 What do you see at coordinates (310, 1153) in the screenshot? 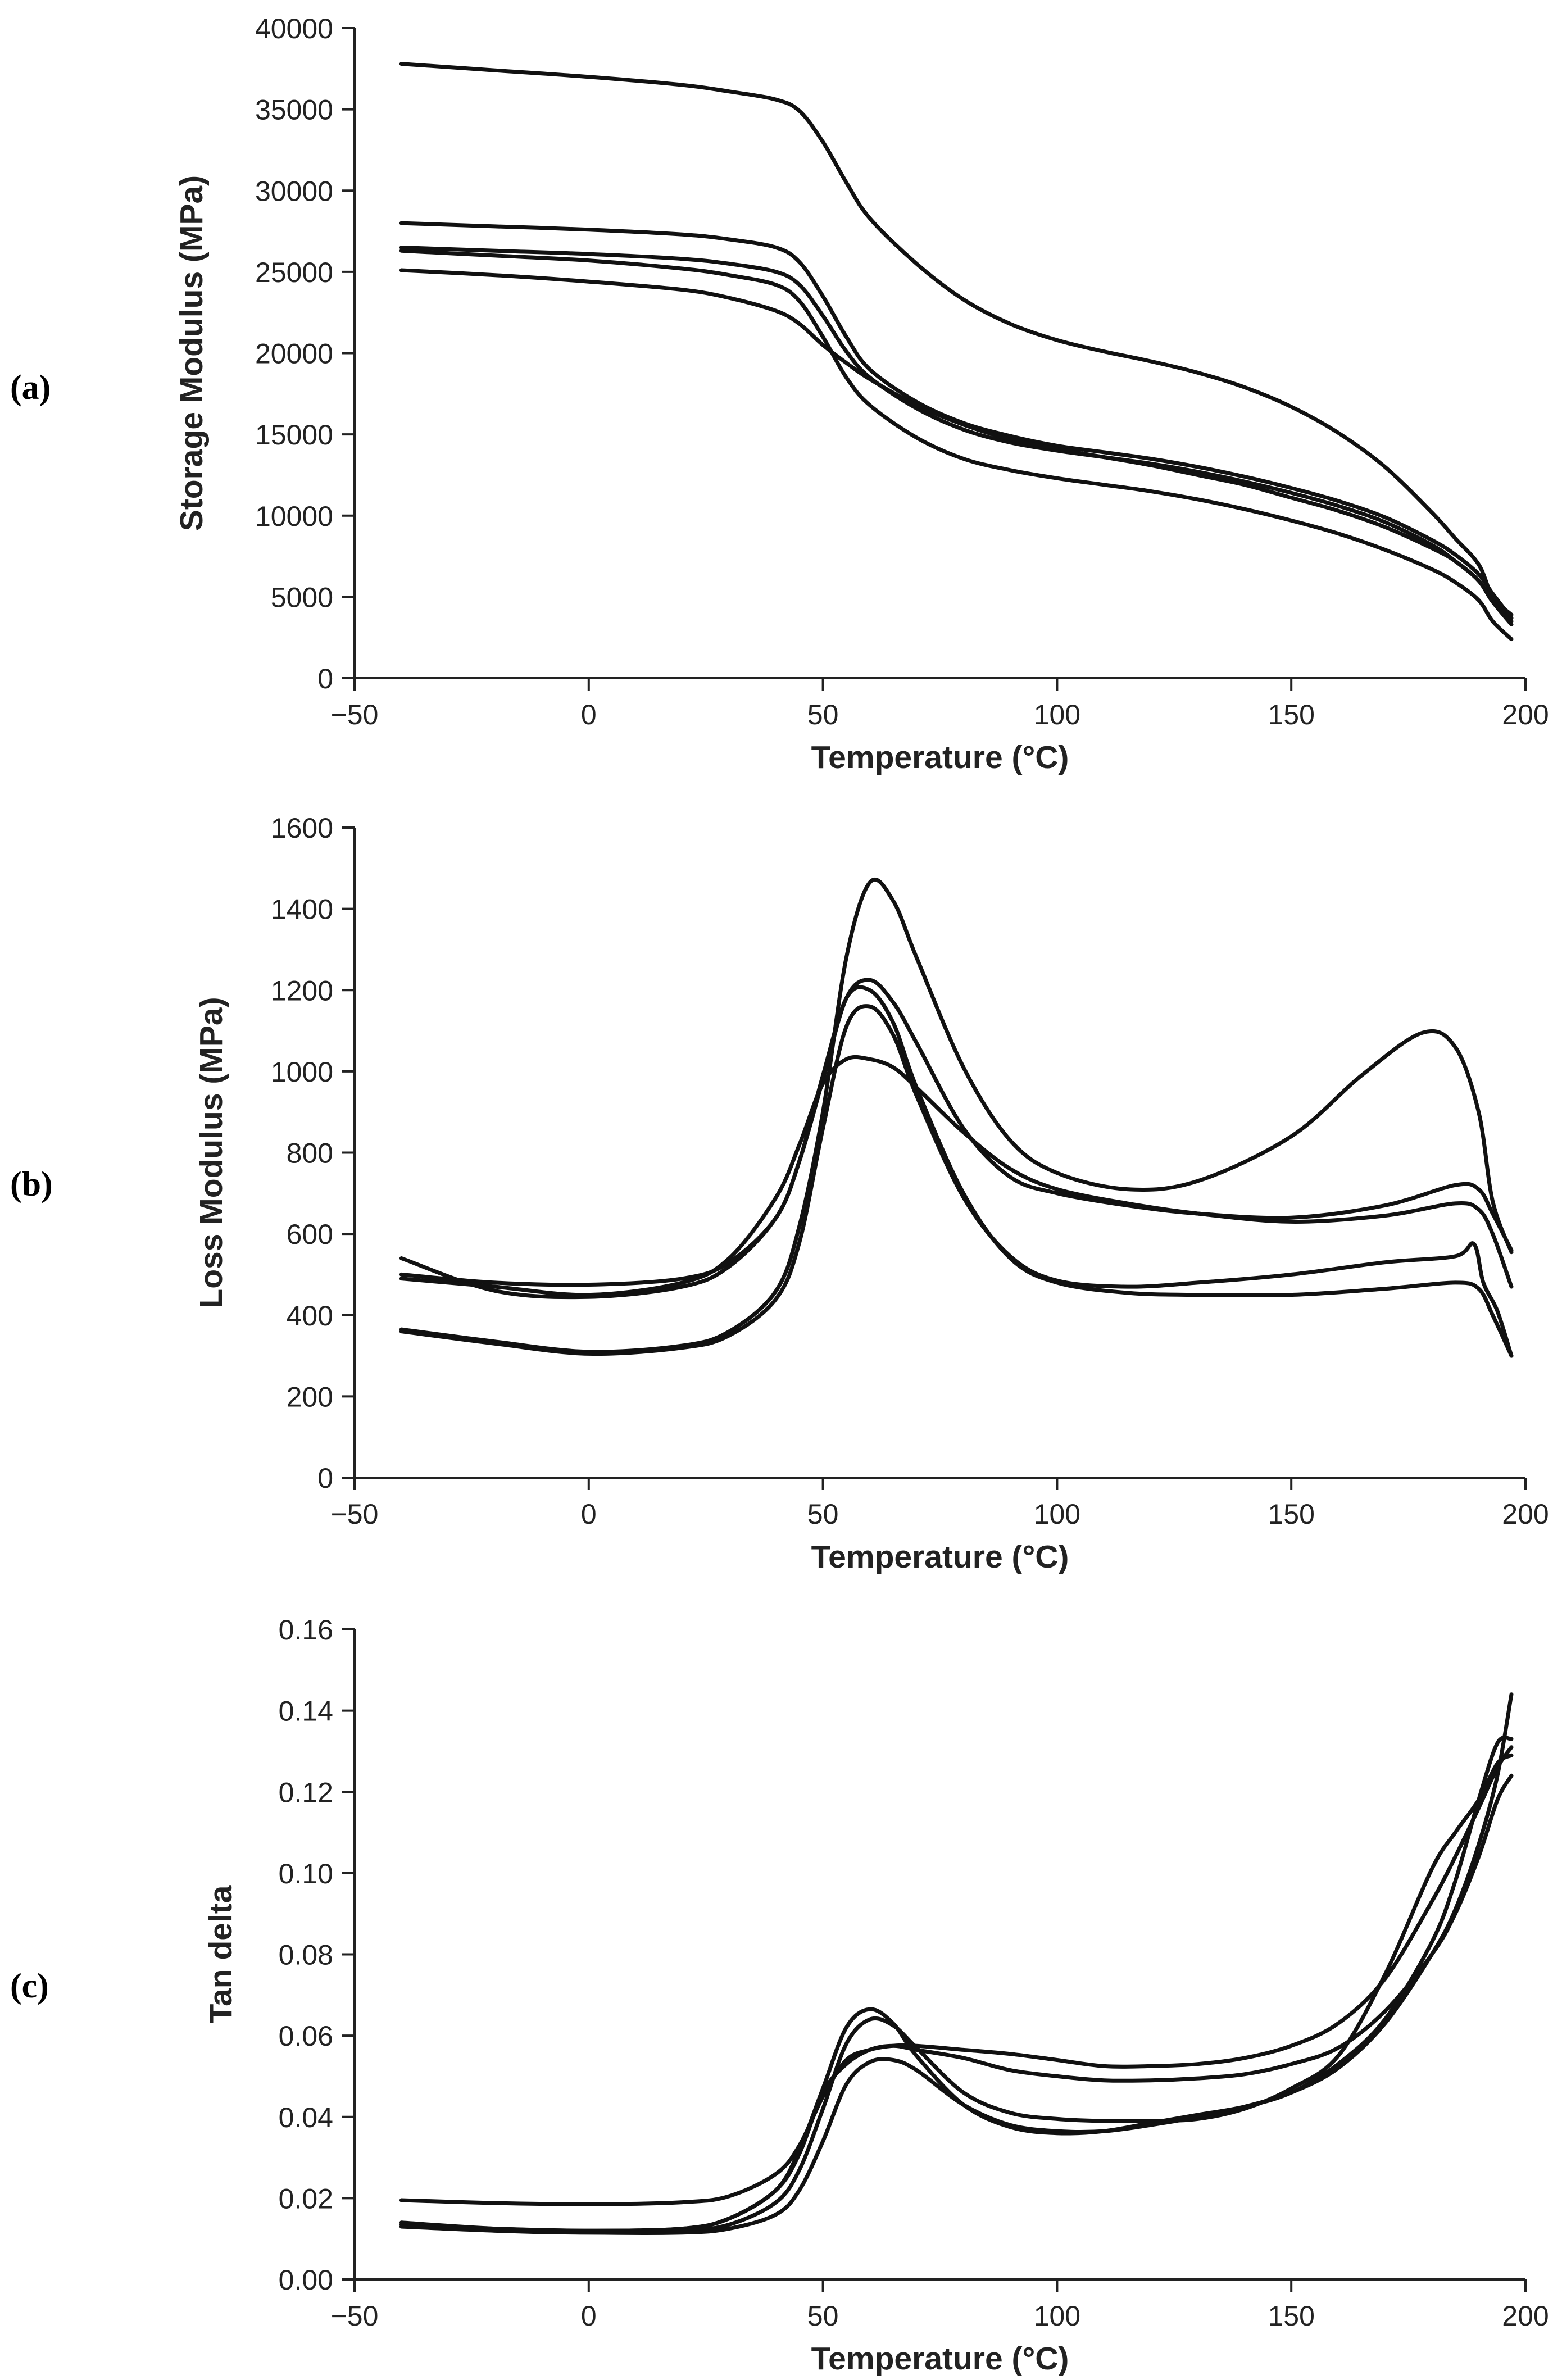
I see `y-tick-label: 800` at bounding box center [310, 1153].